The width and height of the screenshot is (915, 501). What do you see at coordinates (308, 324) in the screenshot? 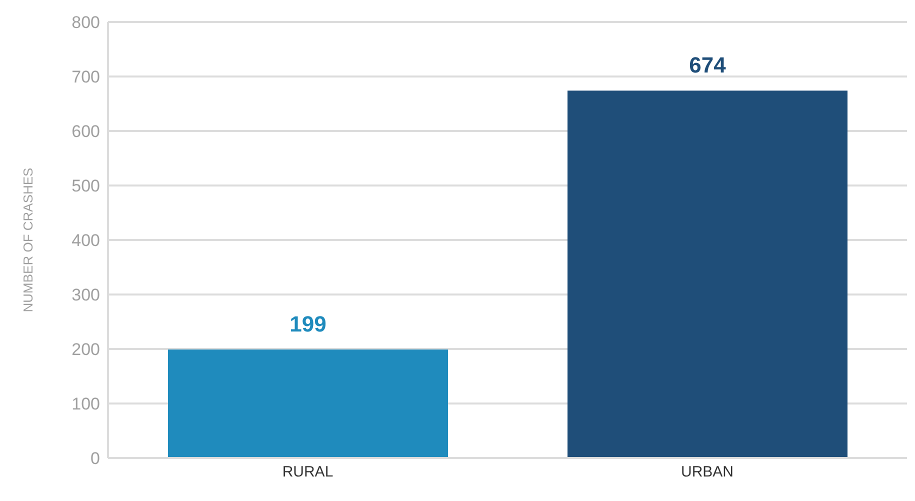
I see `data-label: 199` at bounding box center [308, 324].